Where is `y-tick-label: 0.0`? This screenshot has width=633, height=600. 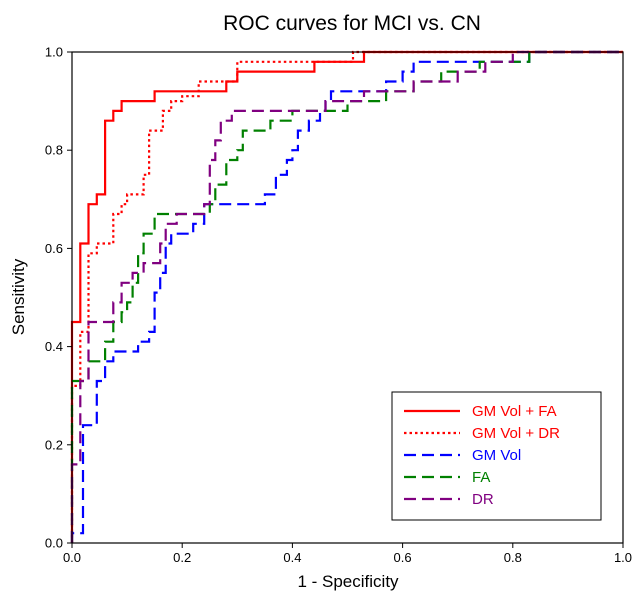 y-tick-label: 0.0 is located at coordinates (54, 543).